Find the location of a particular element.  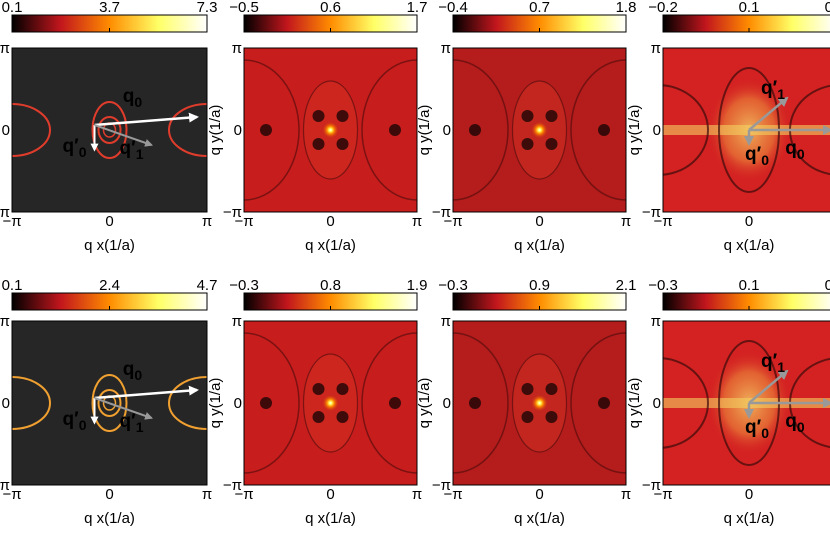

colorbar-tick-label: 0.4 is located at coordinates (827, 8).